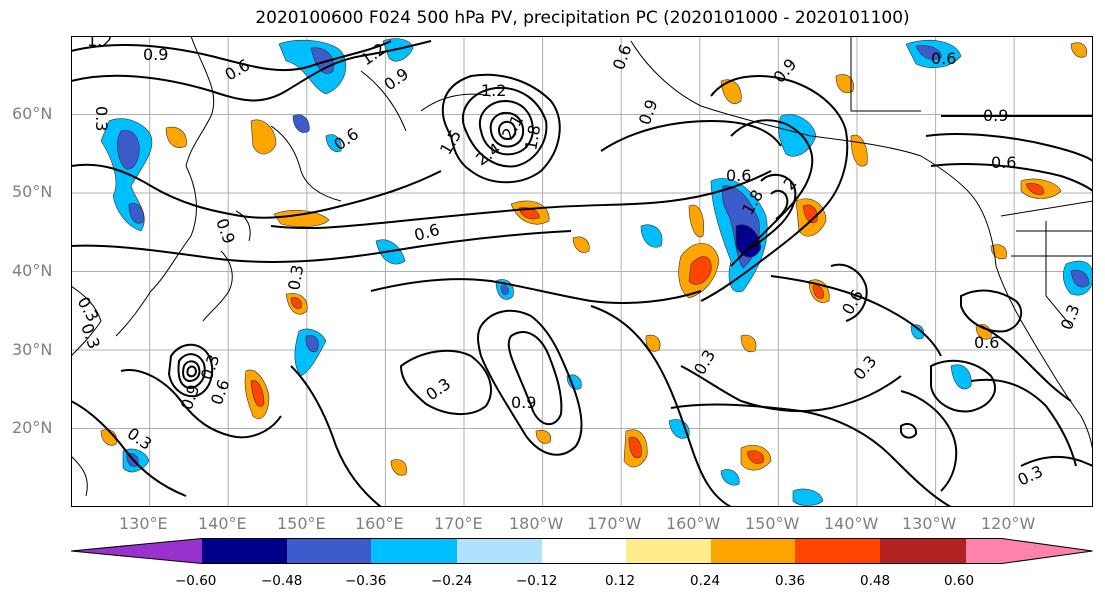 This screenshot has height=601, width=1105. Describe the element at coordinates (537, 581) in the screenshot. I see `colorbar-tick-label: −0.12` at that location.